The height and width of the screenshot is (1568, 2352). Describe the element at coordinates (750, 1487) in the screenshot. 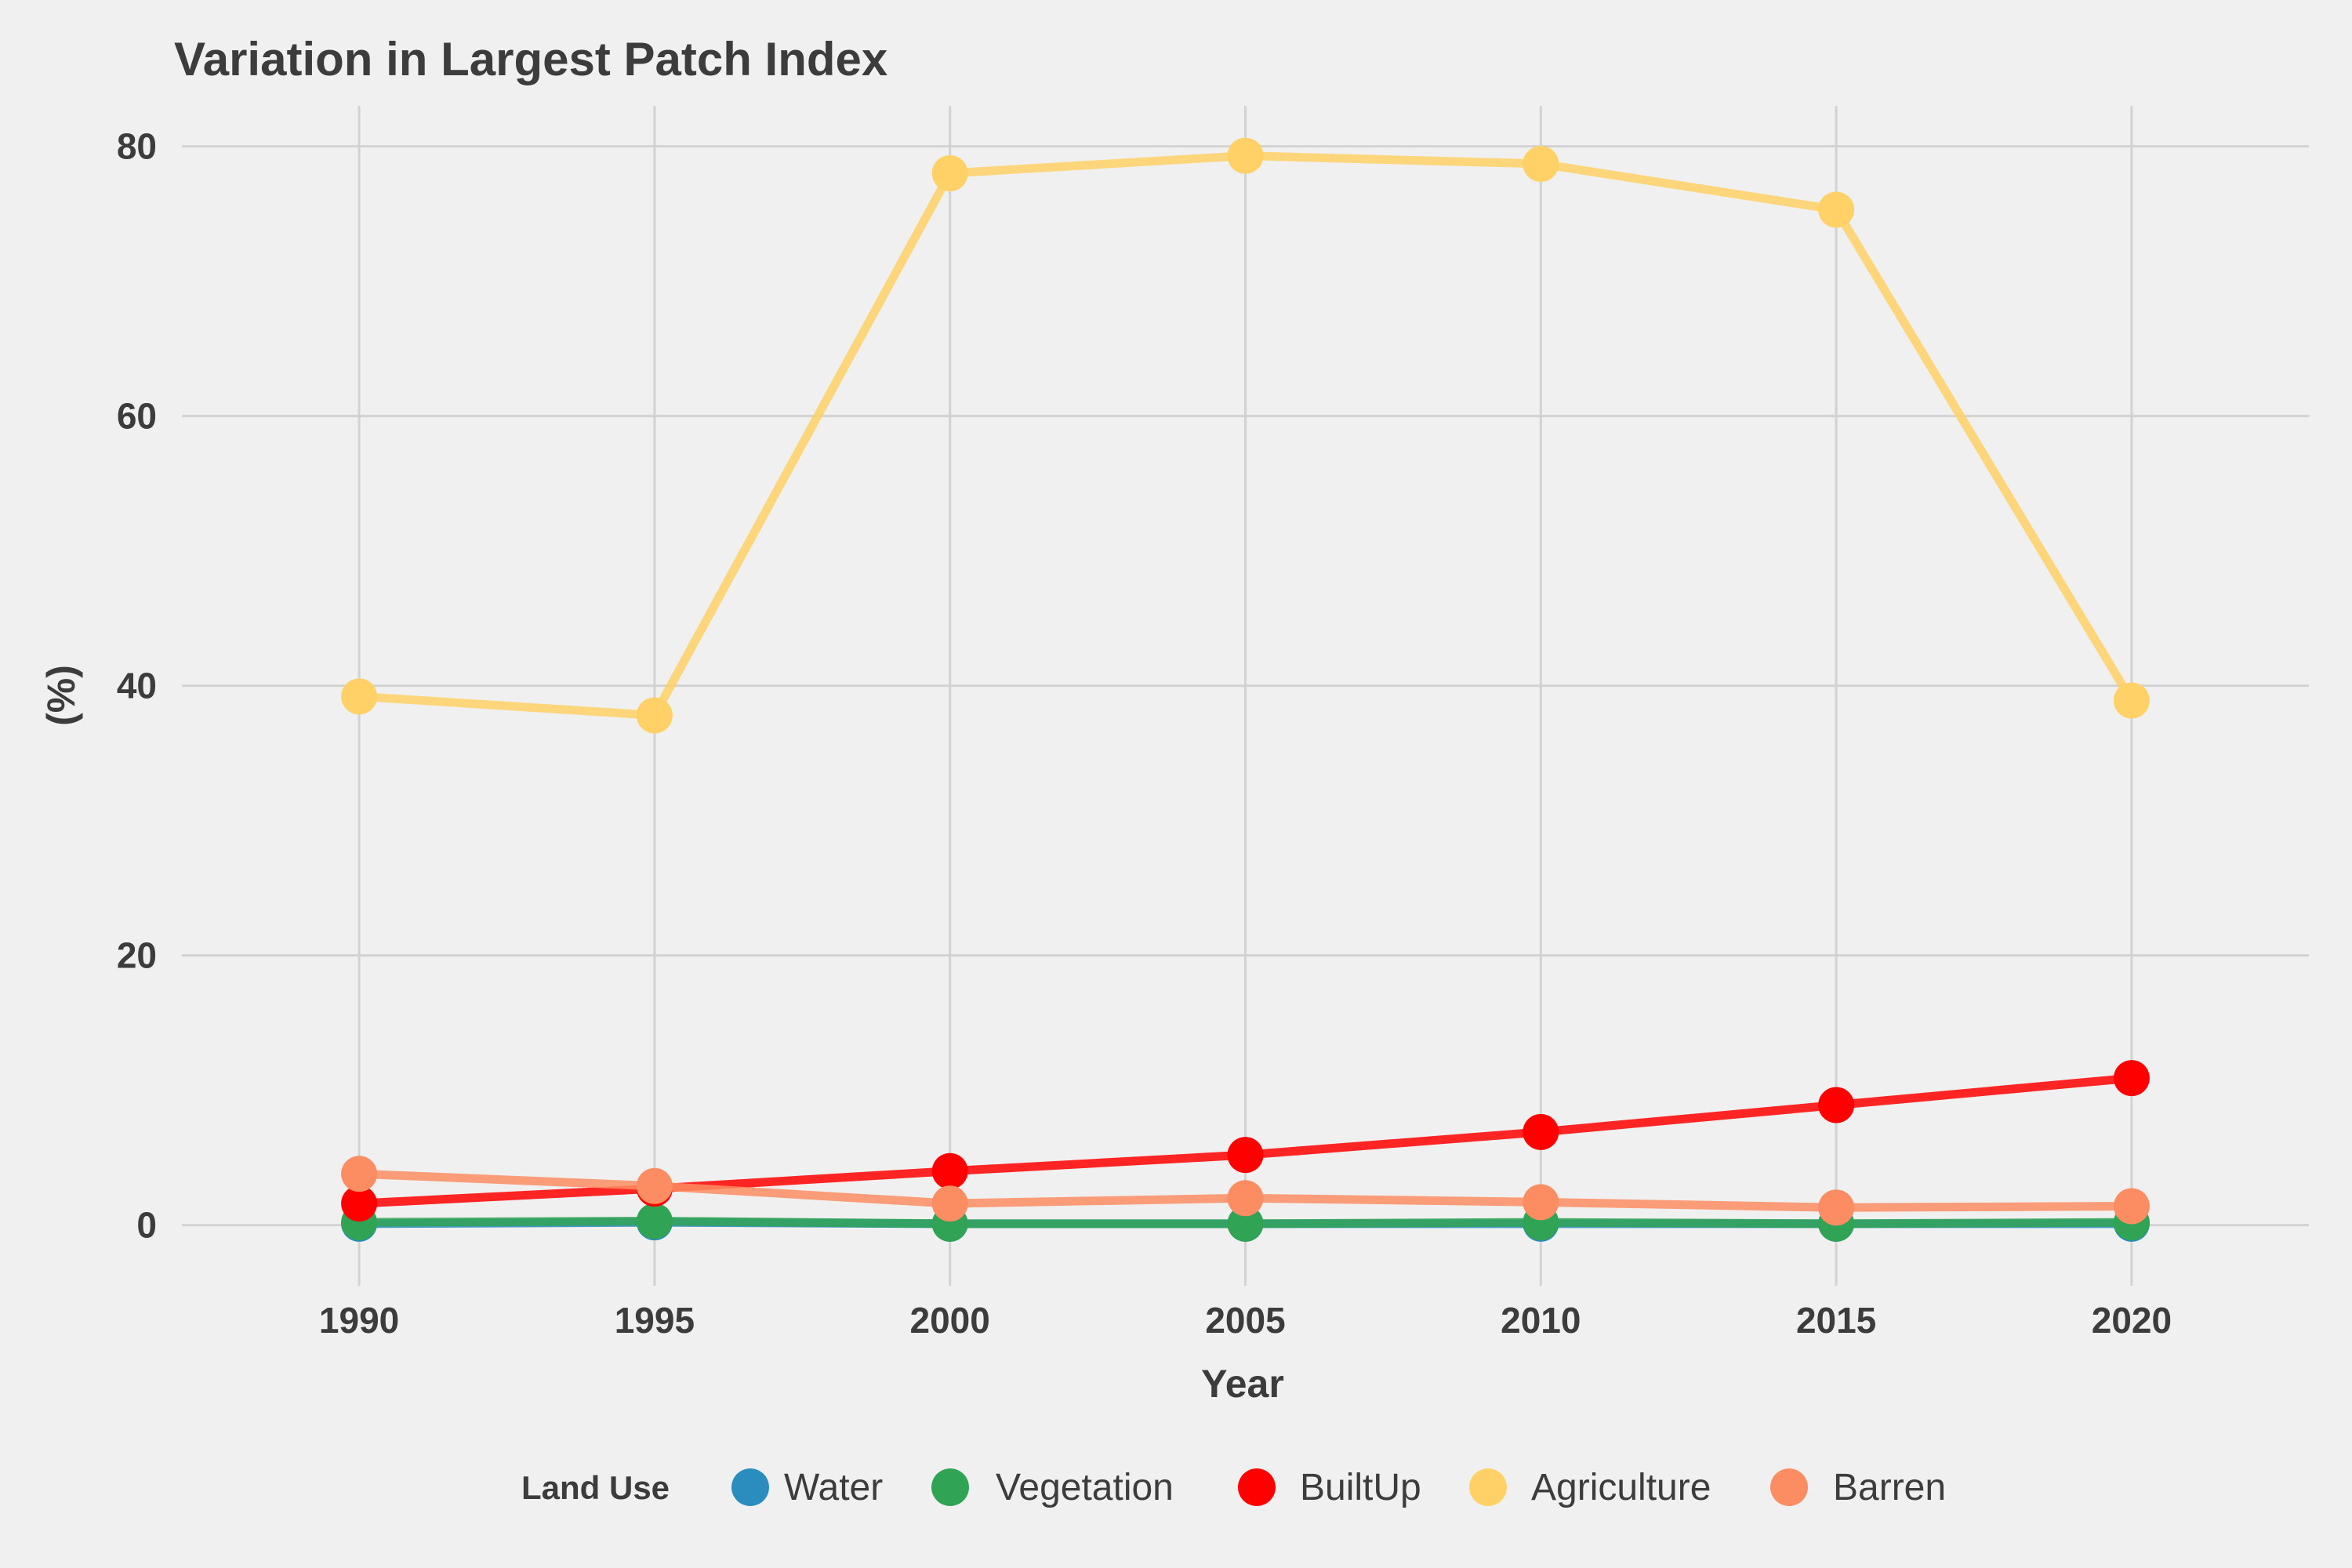

I see `legend-swatch-water` at that location.